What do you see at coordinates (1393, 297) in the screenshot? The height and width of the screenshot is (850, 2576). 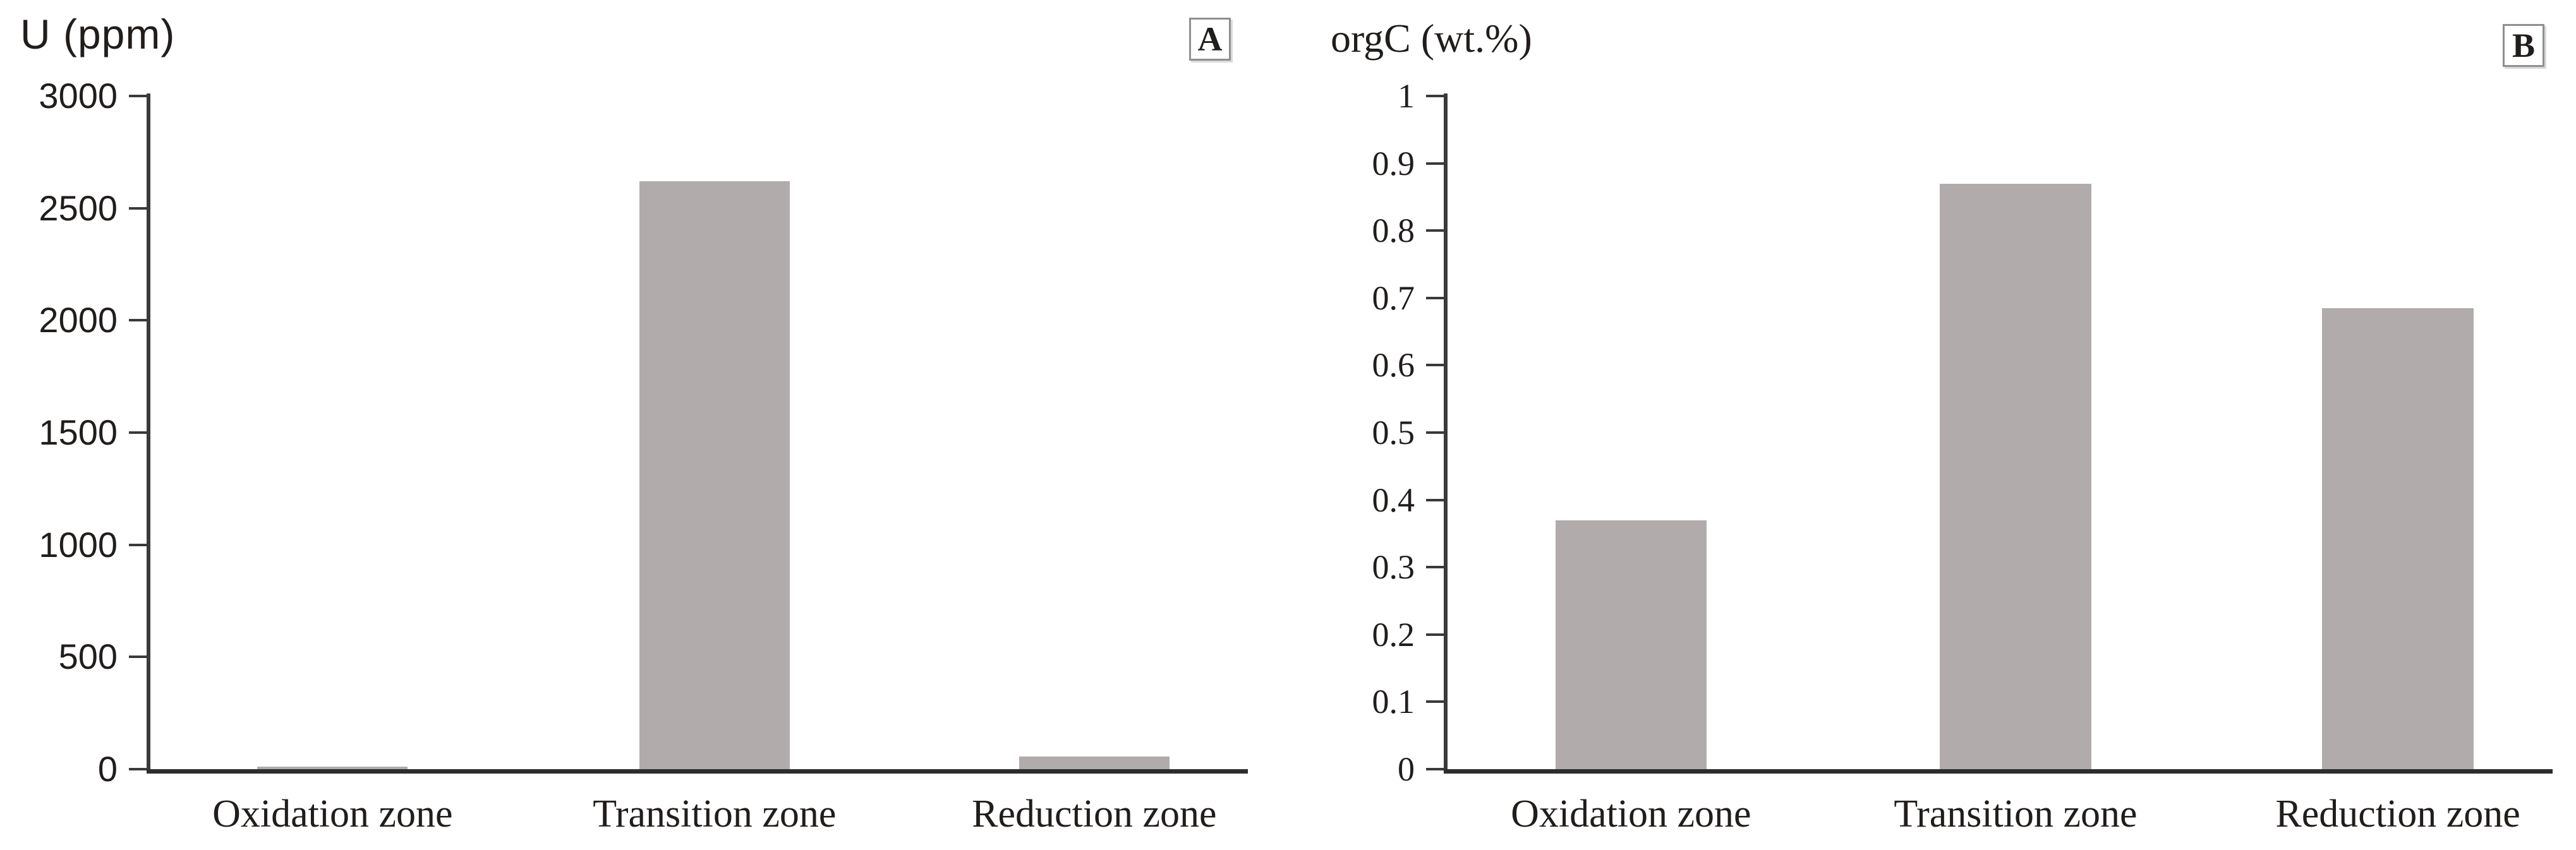 I see `y-tick-label: 0.7` at bounding box center [1393, 297].